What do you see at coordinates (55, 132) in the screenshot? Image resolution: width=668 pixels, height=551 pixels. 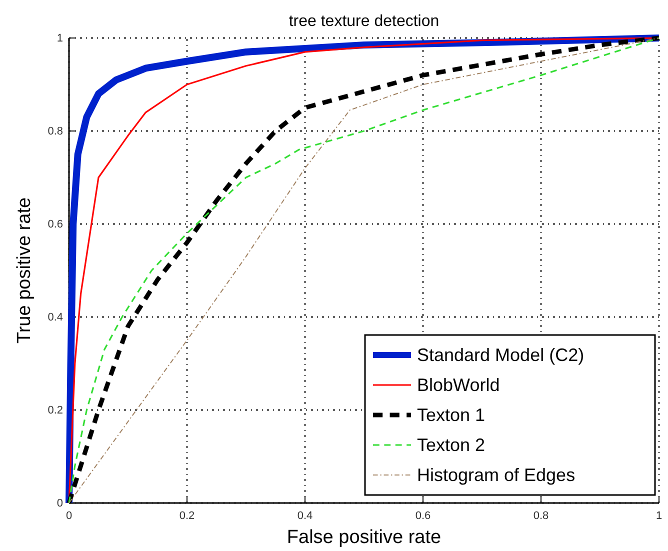 I see `y-tick-label: 0.8` at bounding box center [55, 132].